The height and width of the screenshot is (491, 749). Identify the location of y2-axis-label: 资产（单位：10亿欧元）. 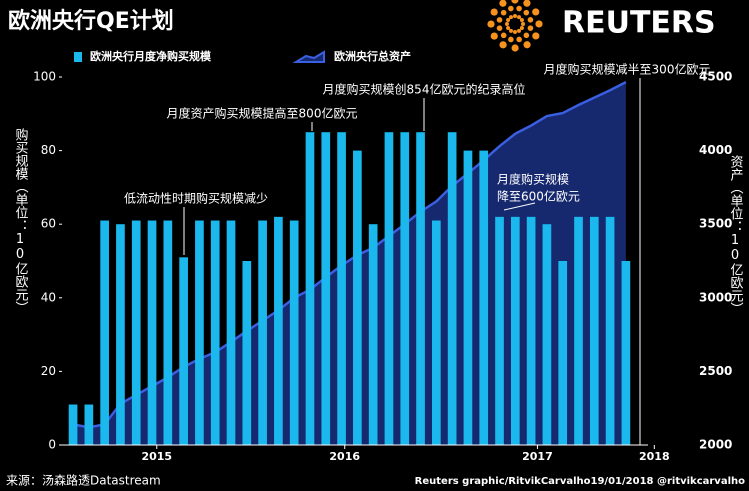
(736, 235).